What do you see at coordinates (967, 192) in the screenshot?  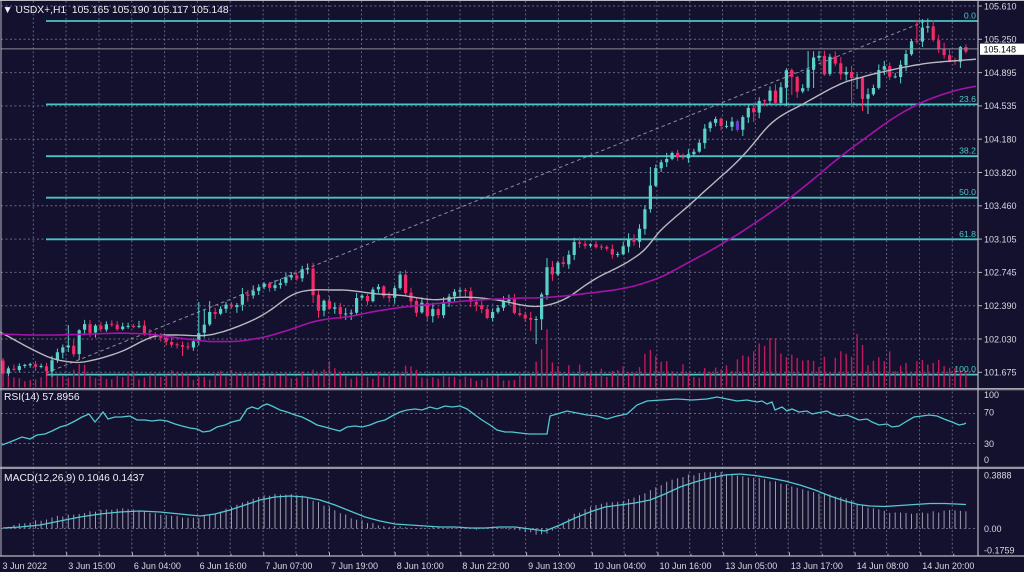 I see `svg-text: 50.0` at bounding box center [967, 192].